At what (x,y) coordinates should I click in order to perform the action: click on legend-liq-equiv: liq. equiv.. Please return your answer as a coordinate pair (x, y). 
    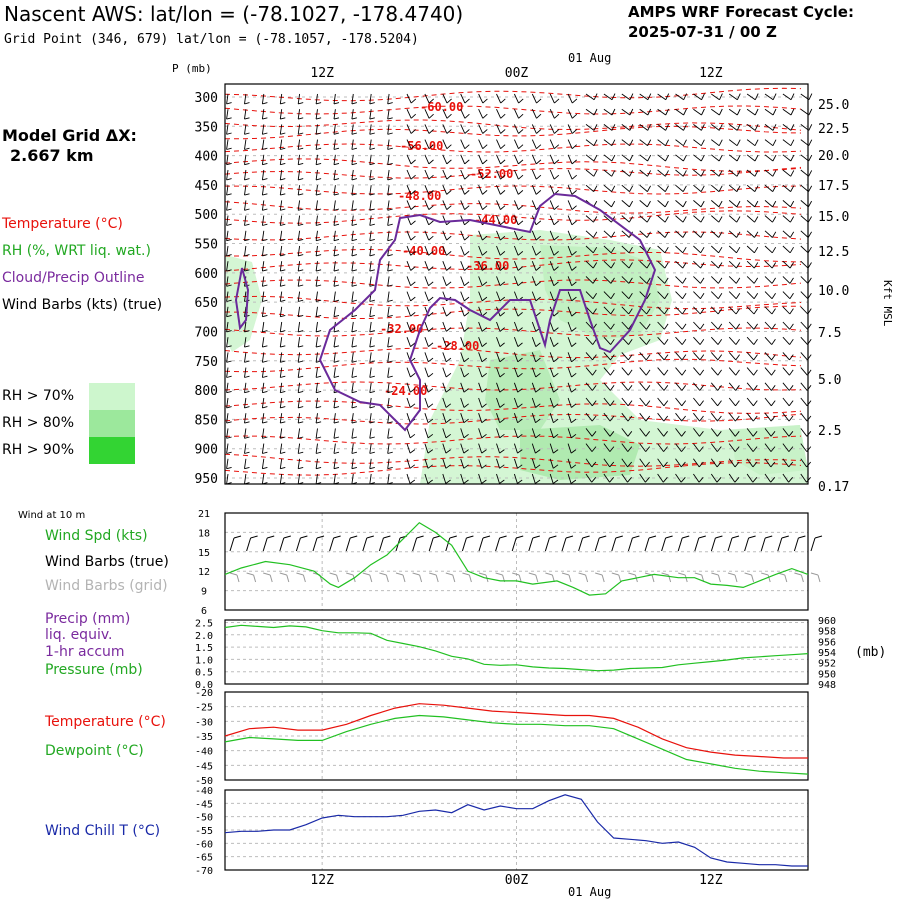
    Looking at the image, I should click on (79, 635).